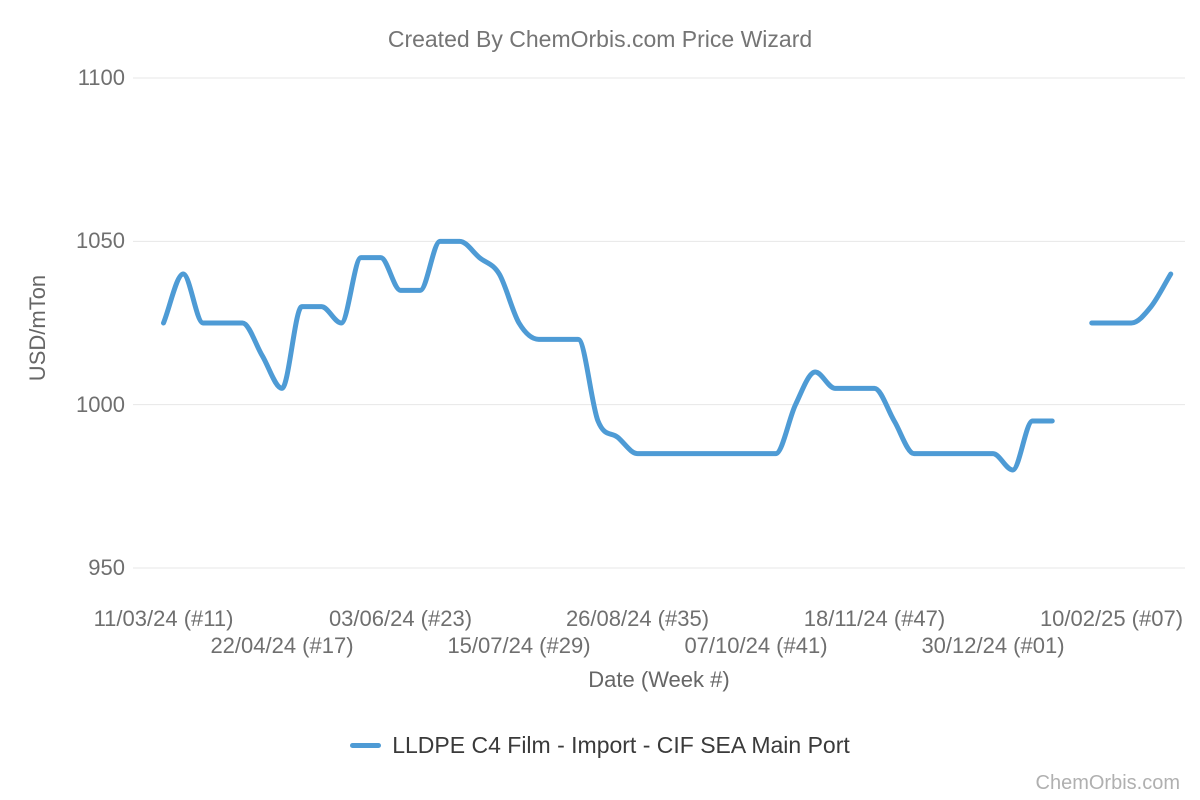 The height and width of the screenshot is (800, 1200). What do you see at coordinates (637, 618) in the screenshot?
I see `x-tick-label: 26/08/24 (#35)` at bounding box center [637, 618].